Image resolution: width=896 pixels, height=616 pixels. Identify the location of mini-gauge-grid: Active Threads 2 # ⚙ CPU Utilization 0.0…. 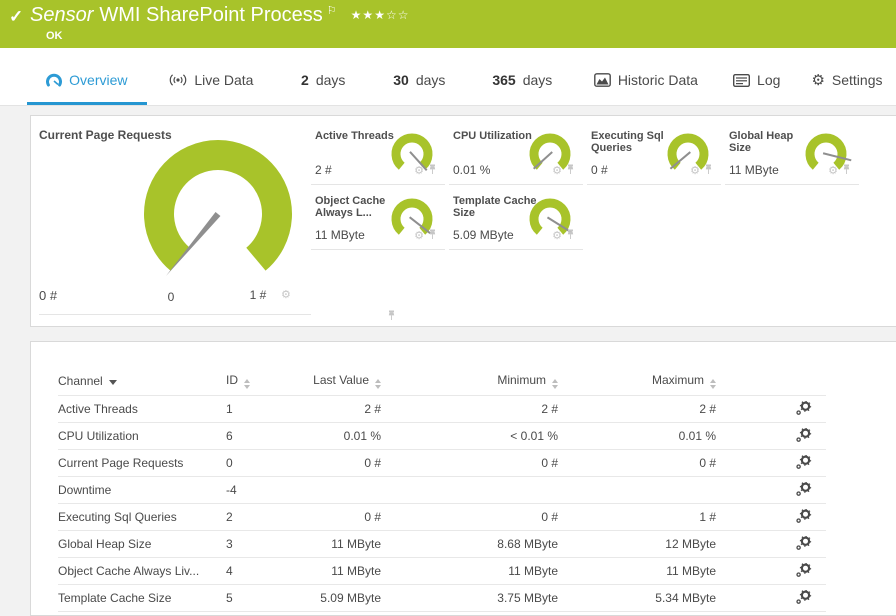
(603, 185).